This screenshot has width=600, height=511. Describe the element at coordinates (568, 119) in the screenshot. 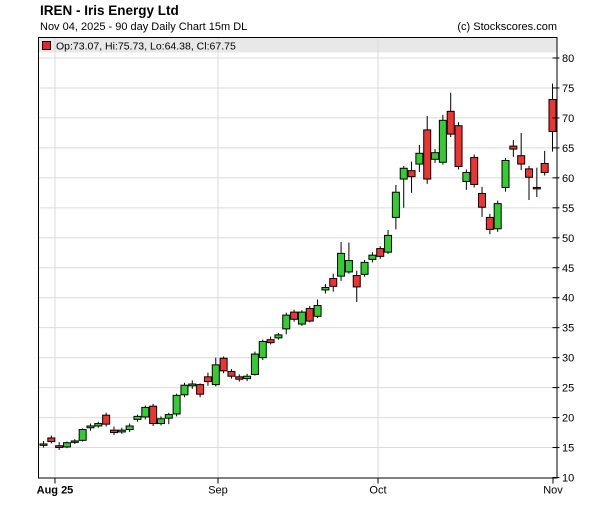

I see `y-tick-label: 70` at that location.